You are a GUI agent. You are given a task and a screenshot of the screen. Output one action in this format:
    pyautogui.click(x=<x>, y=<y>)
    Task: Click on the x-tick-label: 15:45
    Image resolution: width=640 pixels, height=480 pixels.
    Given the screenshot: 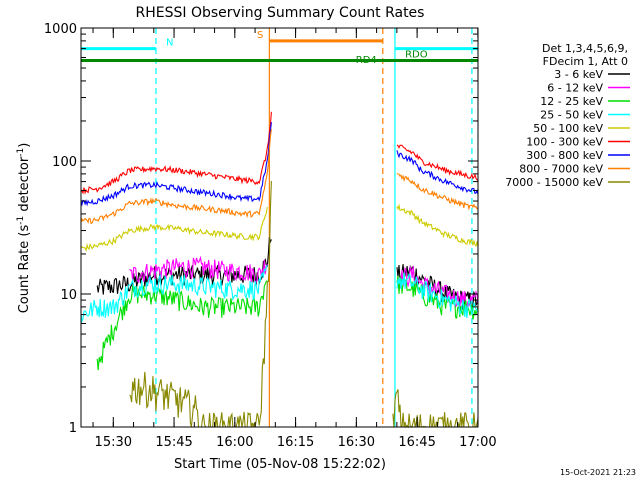 What is the action you would take?
    pyautogui.click(x=173, y=442)
    